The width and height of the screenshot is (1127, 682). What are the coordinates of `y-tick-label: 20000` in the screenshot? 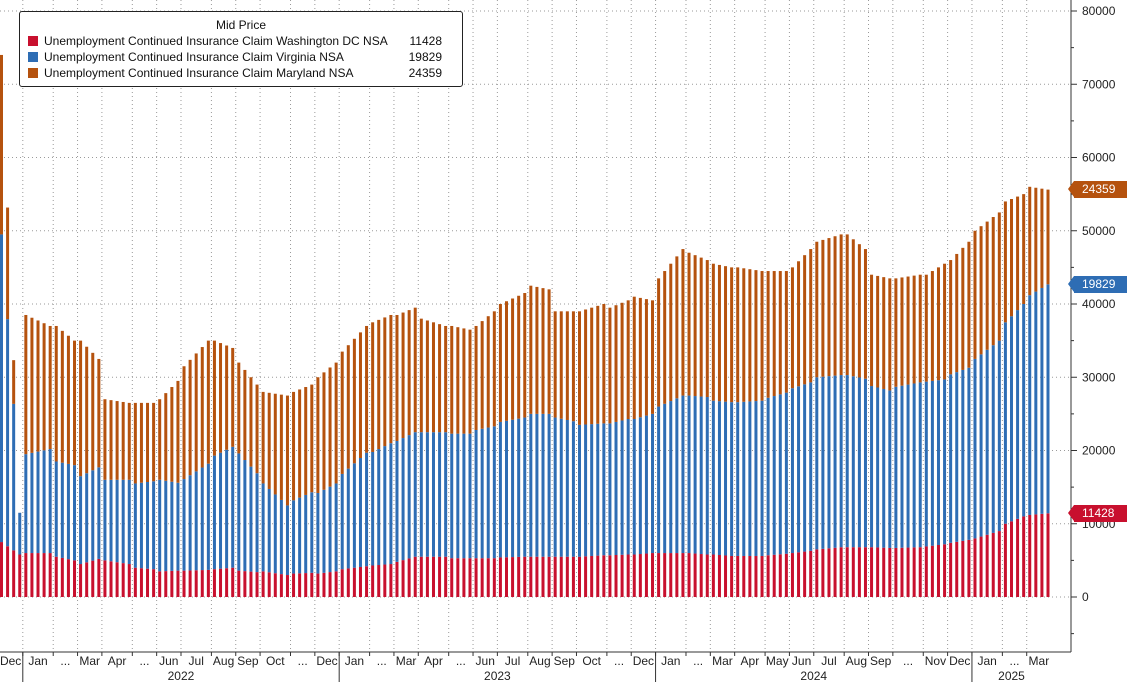 It's located at (1099, 451).